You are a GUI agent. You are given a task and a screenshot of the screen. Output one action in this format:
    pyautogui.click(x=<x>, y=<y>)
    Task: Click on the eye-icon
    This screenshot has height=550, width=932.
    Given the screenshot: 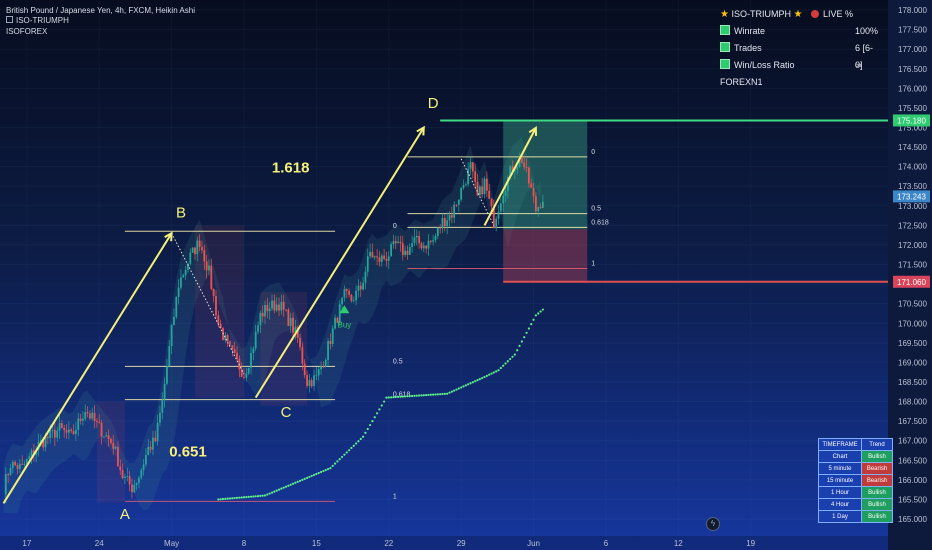 What is the action you would take?
    pyautogui.click(x=9, y=19)
    